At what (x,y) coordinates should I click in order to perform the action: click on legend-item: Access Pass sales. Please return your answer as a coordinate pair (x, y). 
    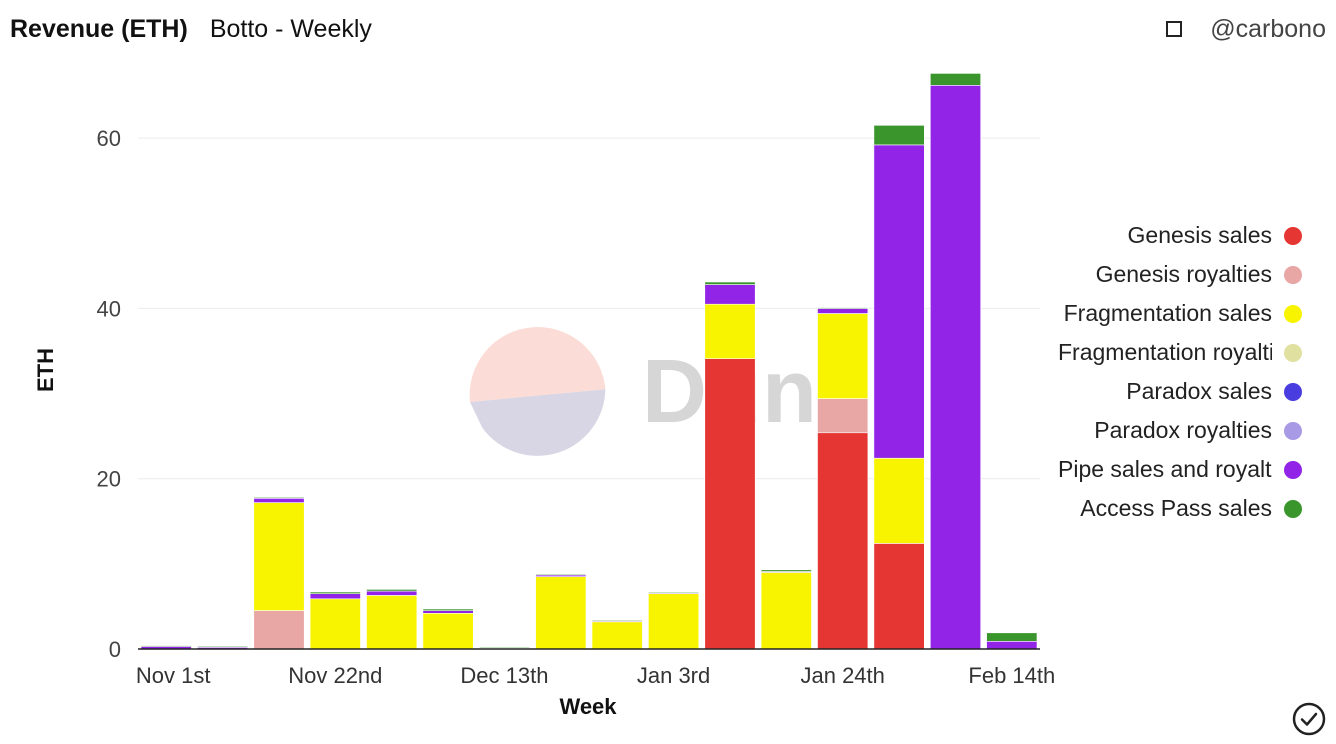
    Looking at the image, I should click on (1176, 508).